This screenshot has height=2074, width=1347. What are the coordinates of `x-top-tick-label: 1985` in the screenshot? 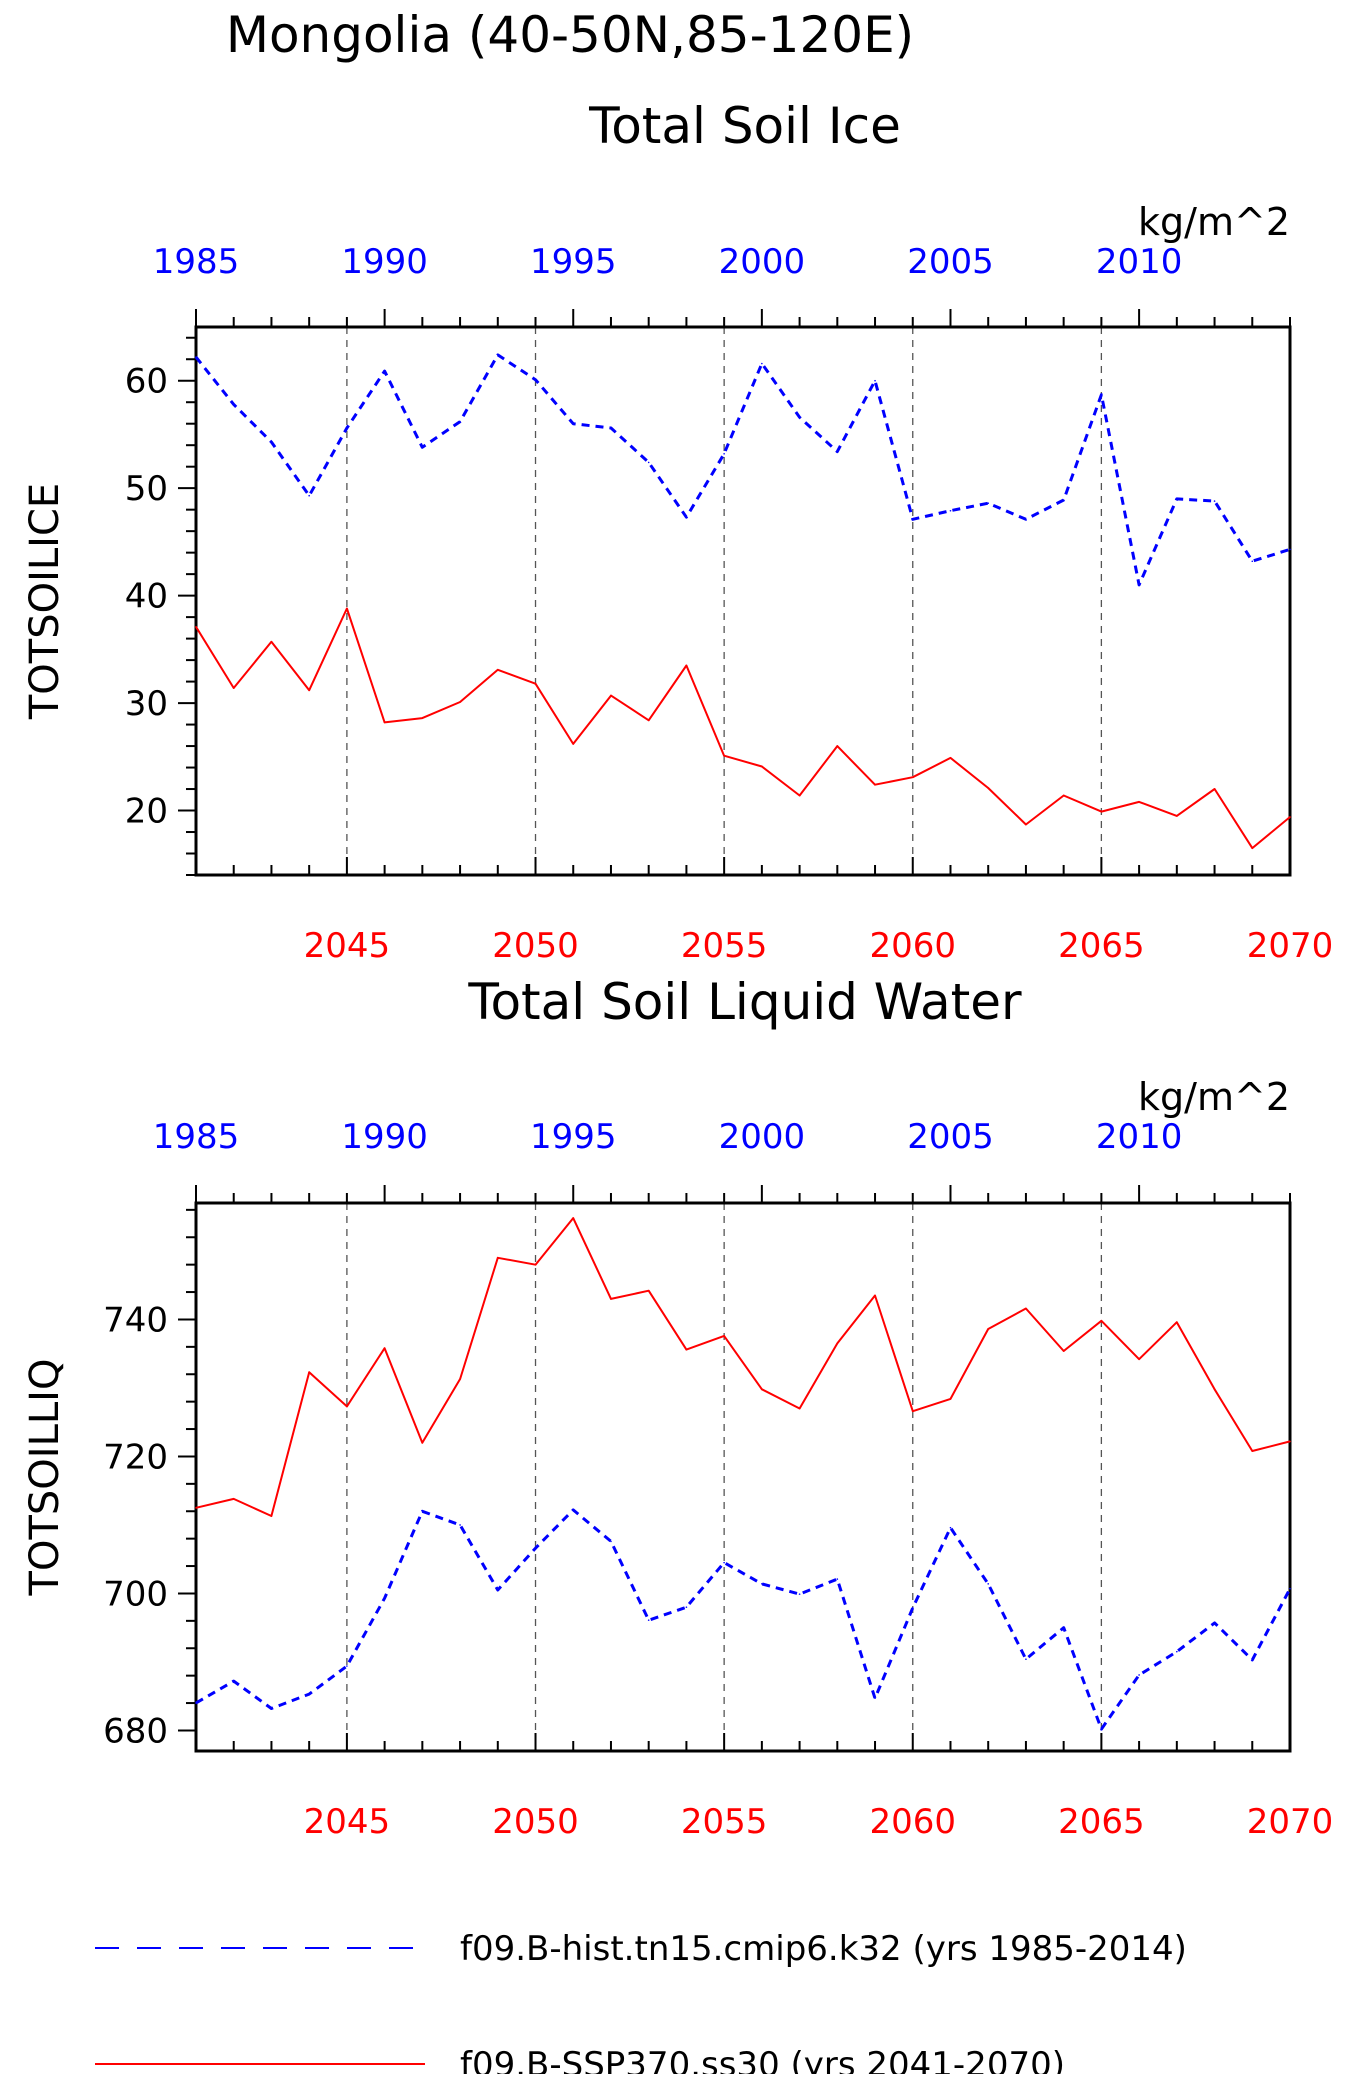 It's located at (196, 262).